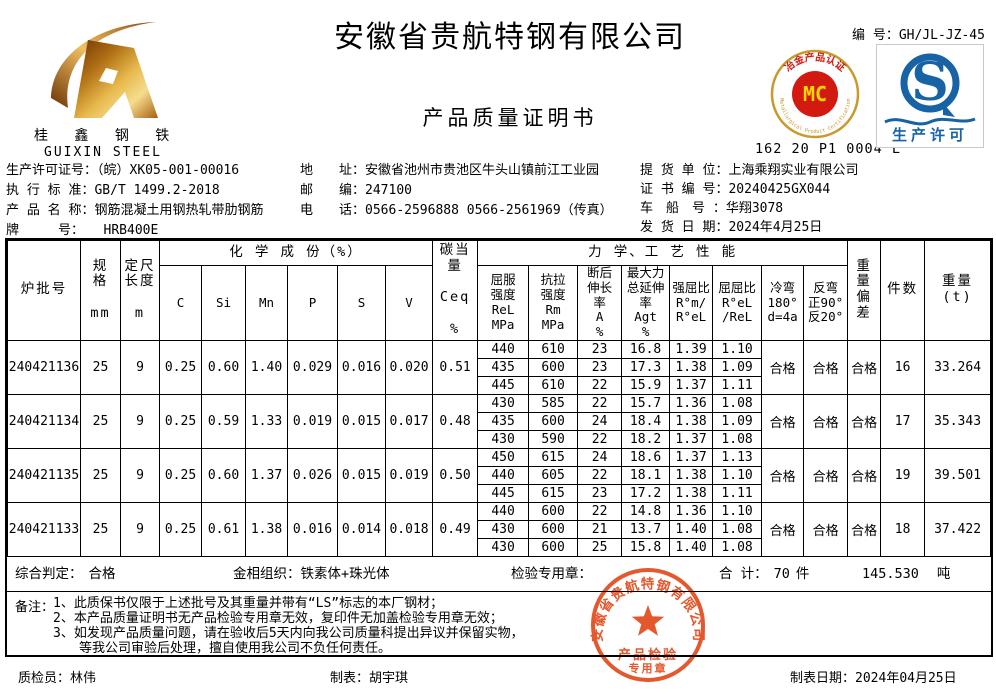 This screenshot has width=996, height=694. I want to click on table-cell: 0.020, so click(409, 367).